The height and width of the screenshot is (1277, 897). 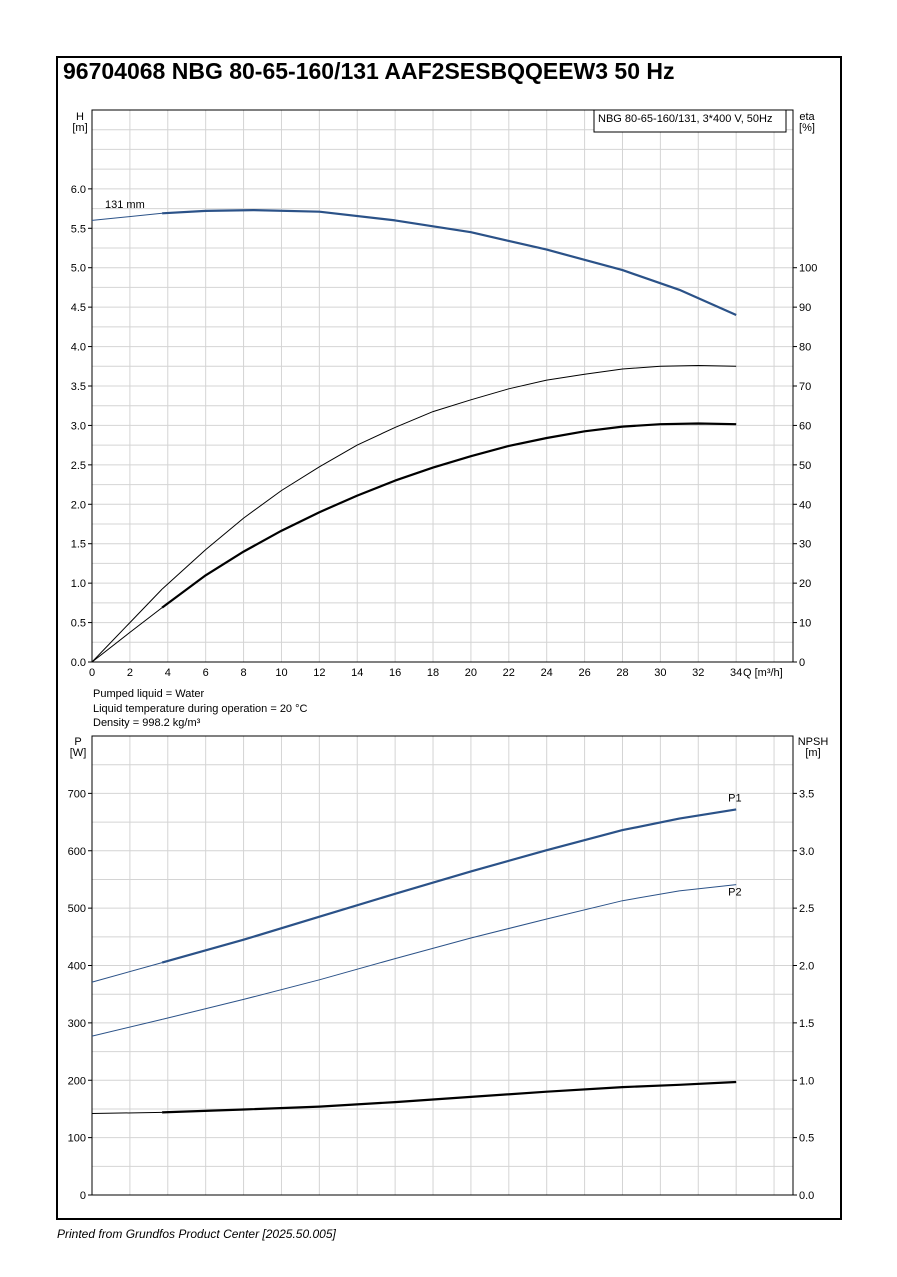 What do you see at coordinates (147, 723) in the screenshot?
I see `note-density: Density = 998.2 kg/m³` at bounding box center [147, 723].